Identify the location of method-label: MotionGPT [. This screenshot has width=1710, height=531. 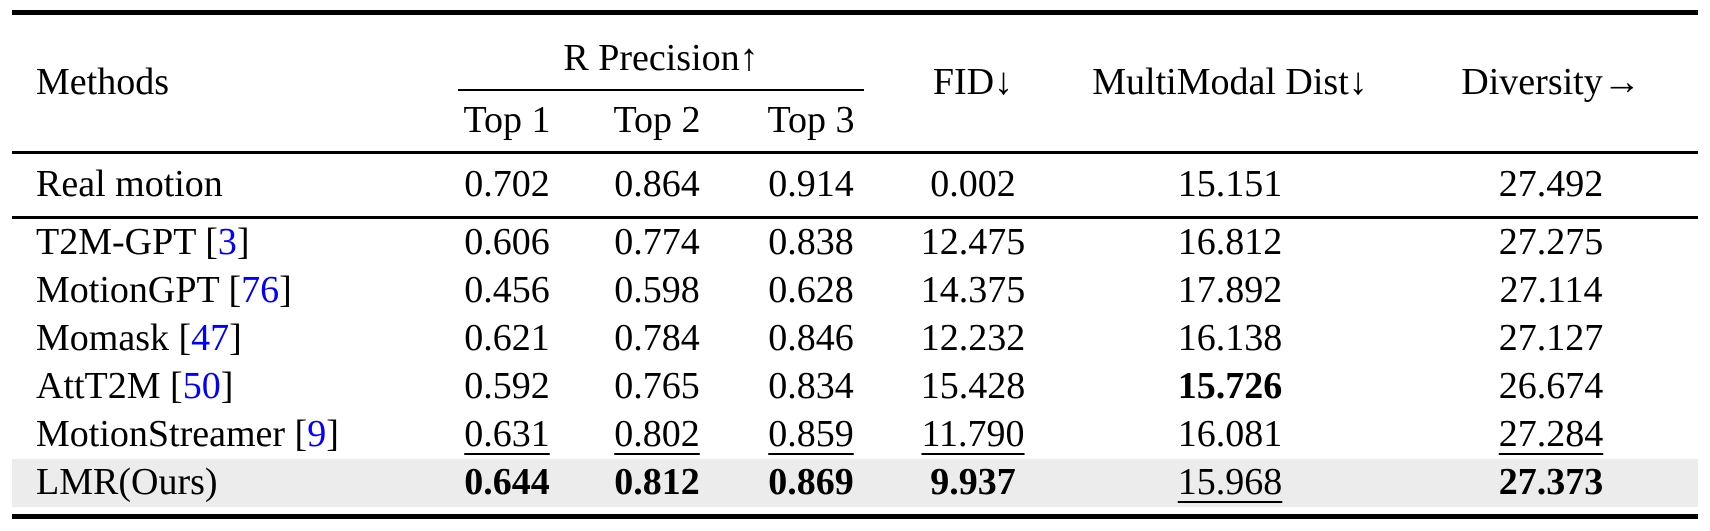
(139, 290).